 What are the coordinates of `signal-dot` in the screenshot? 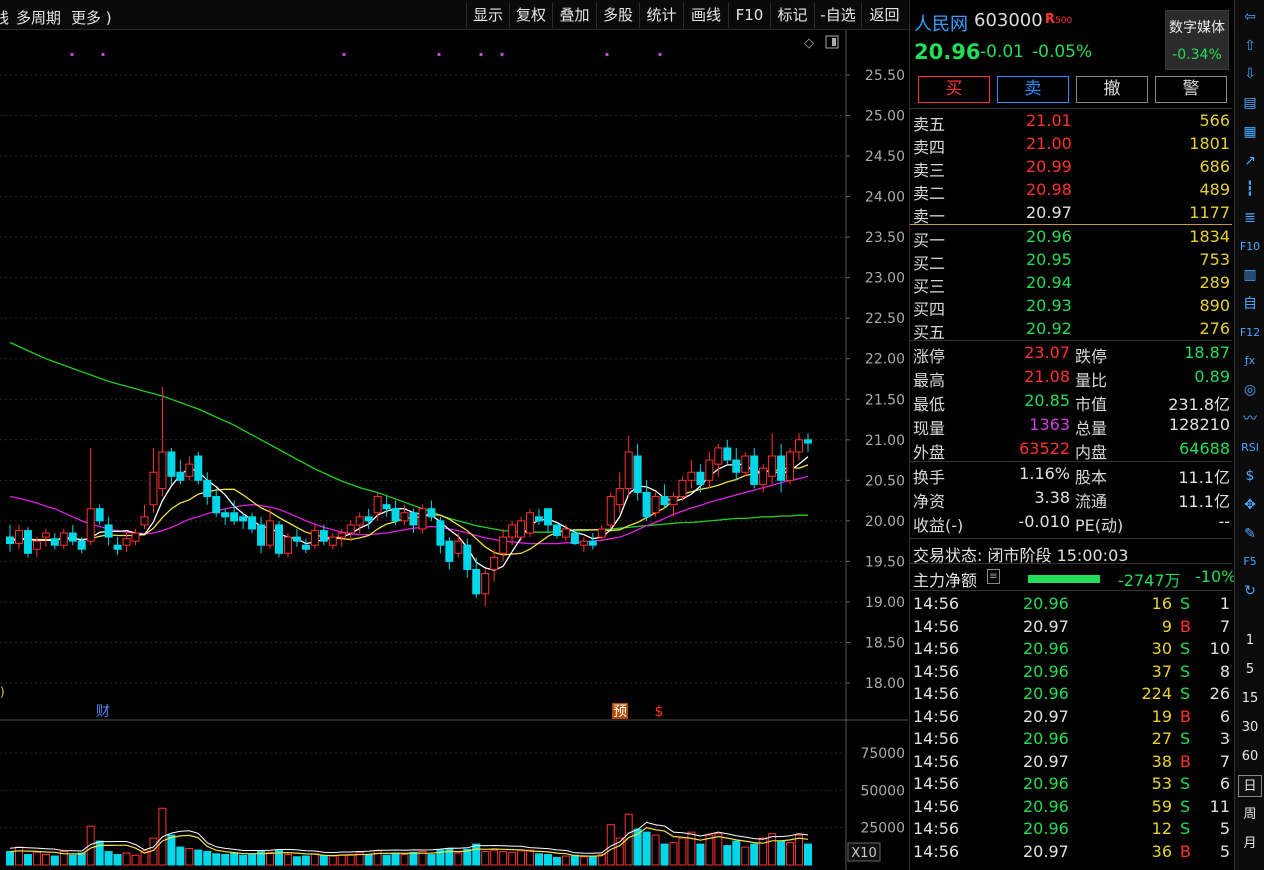 It's located at (439, 54).